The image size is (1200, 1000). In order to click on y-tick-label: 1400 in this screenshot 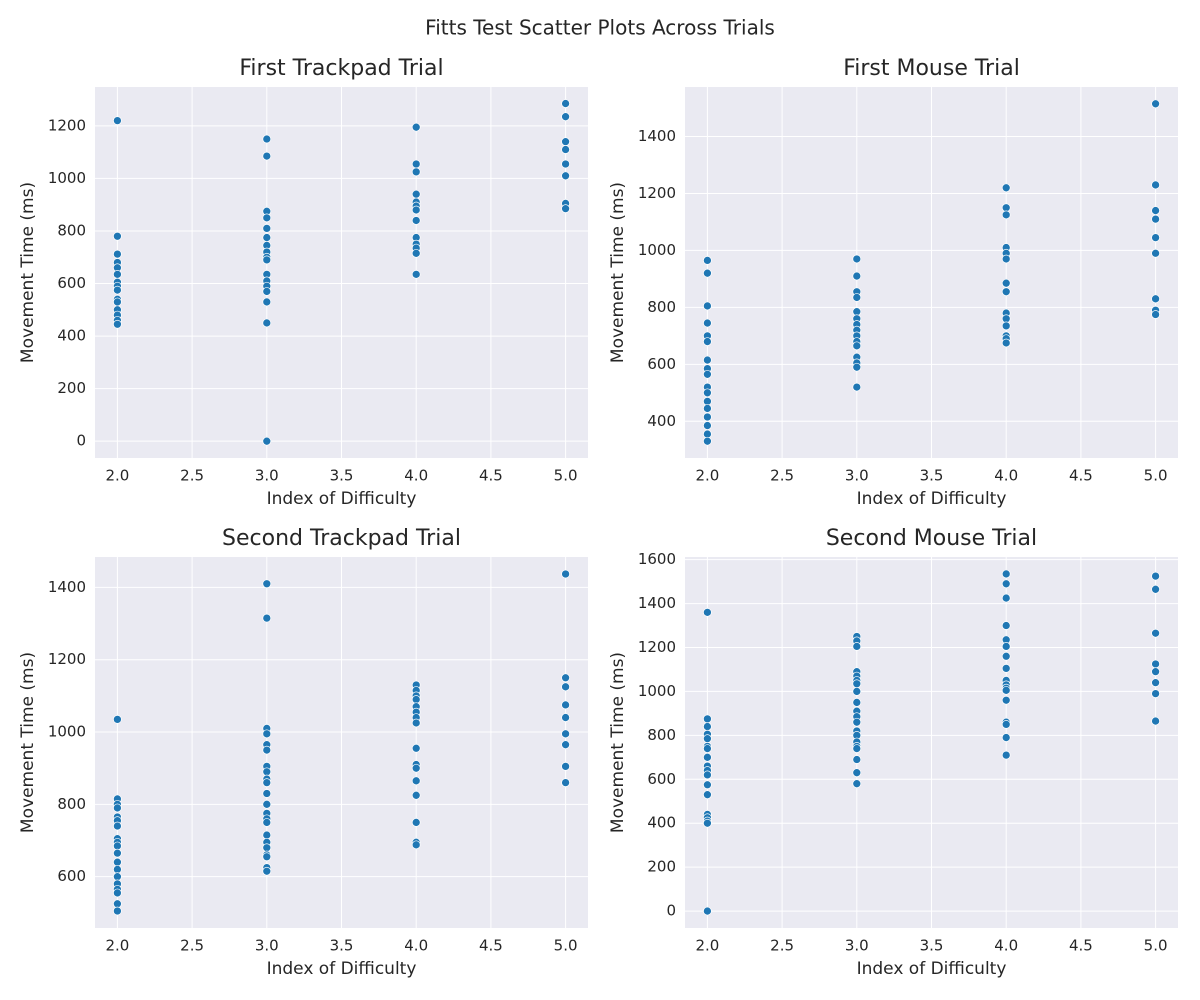, I will do `click(657, 136)`.